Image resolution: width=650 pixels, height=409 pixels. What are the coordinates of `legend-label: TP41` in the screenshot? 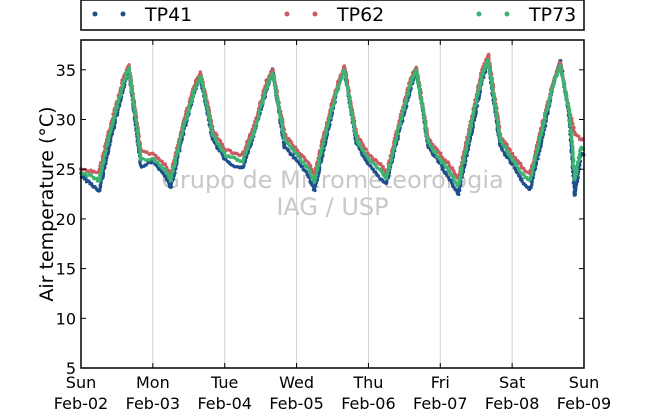 It's located at (168, 15).